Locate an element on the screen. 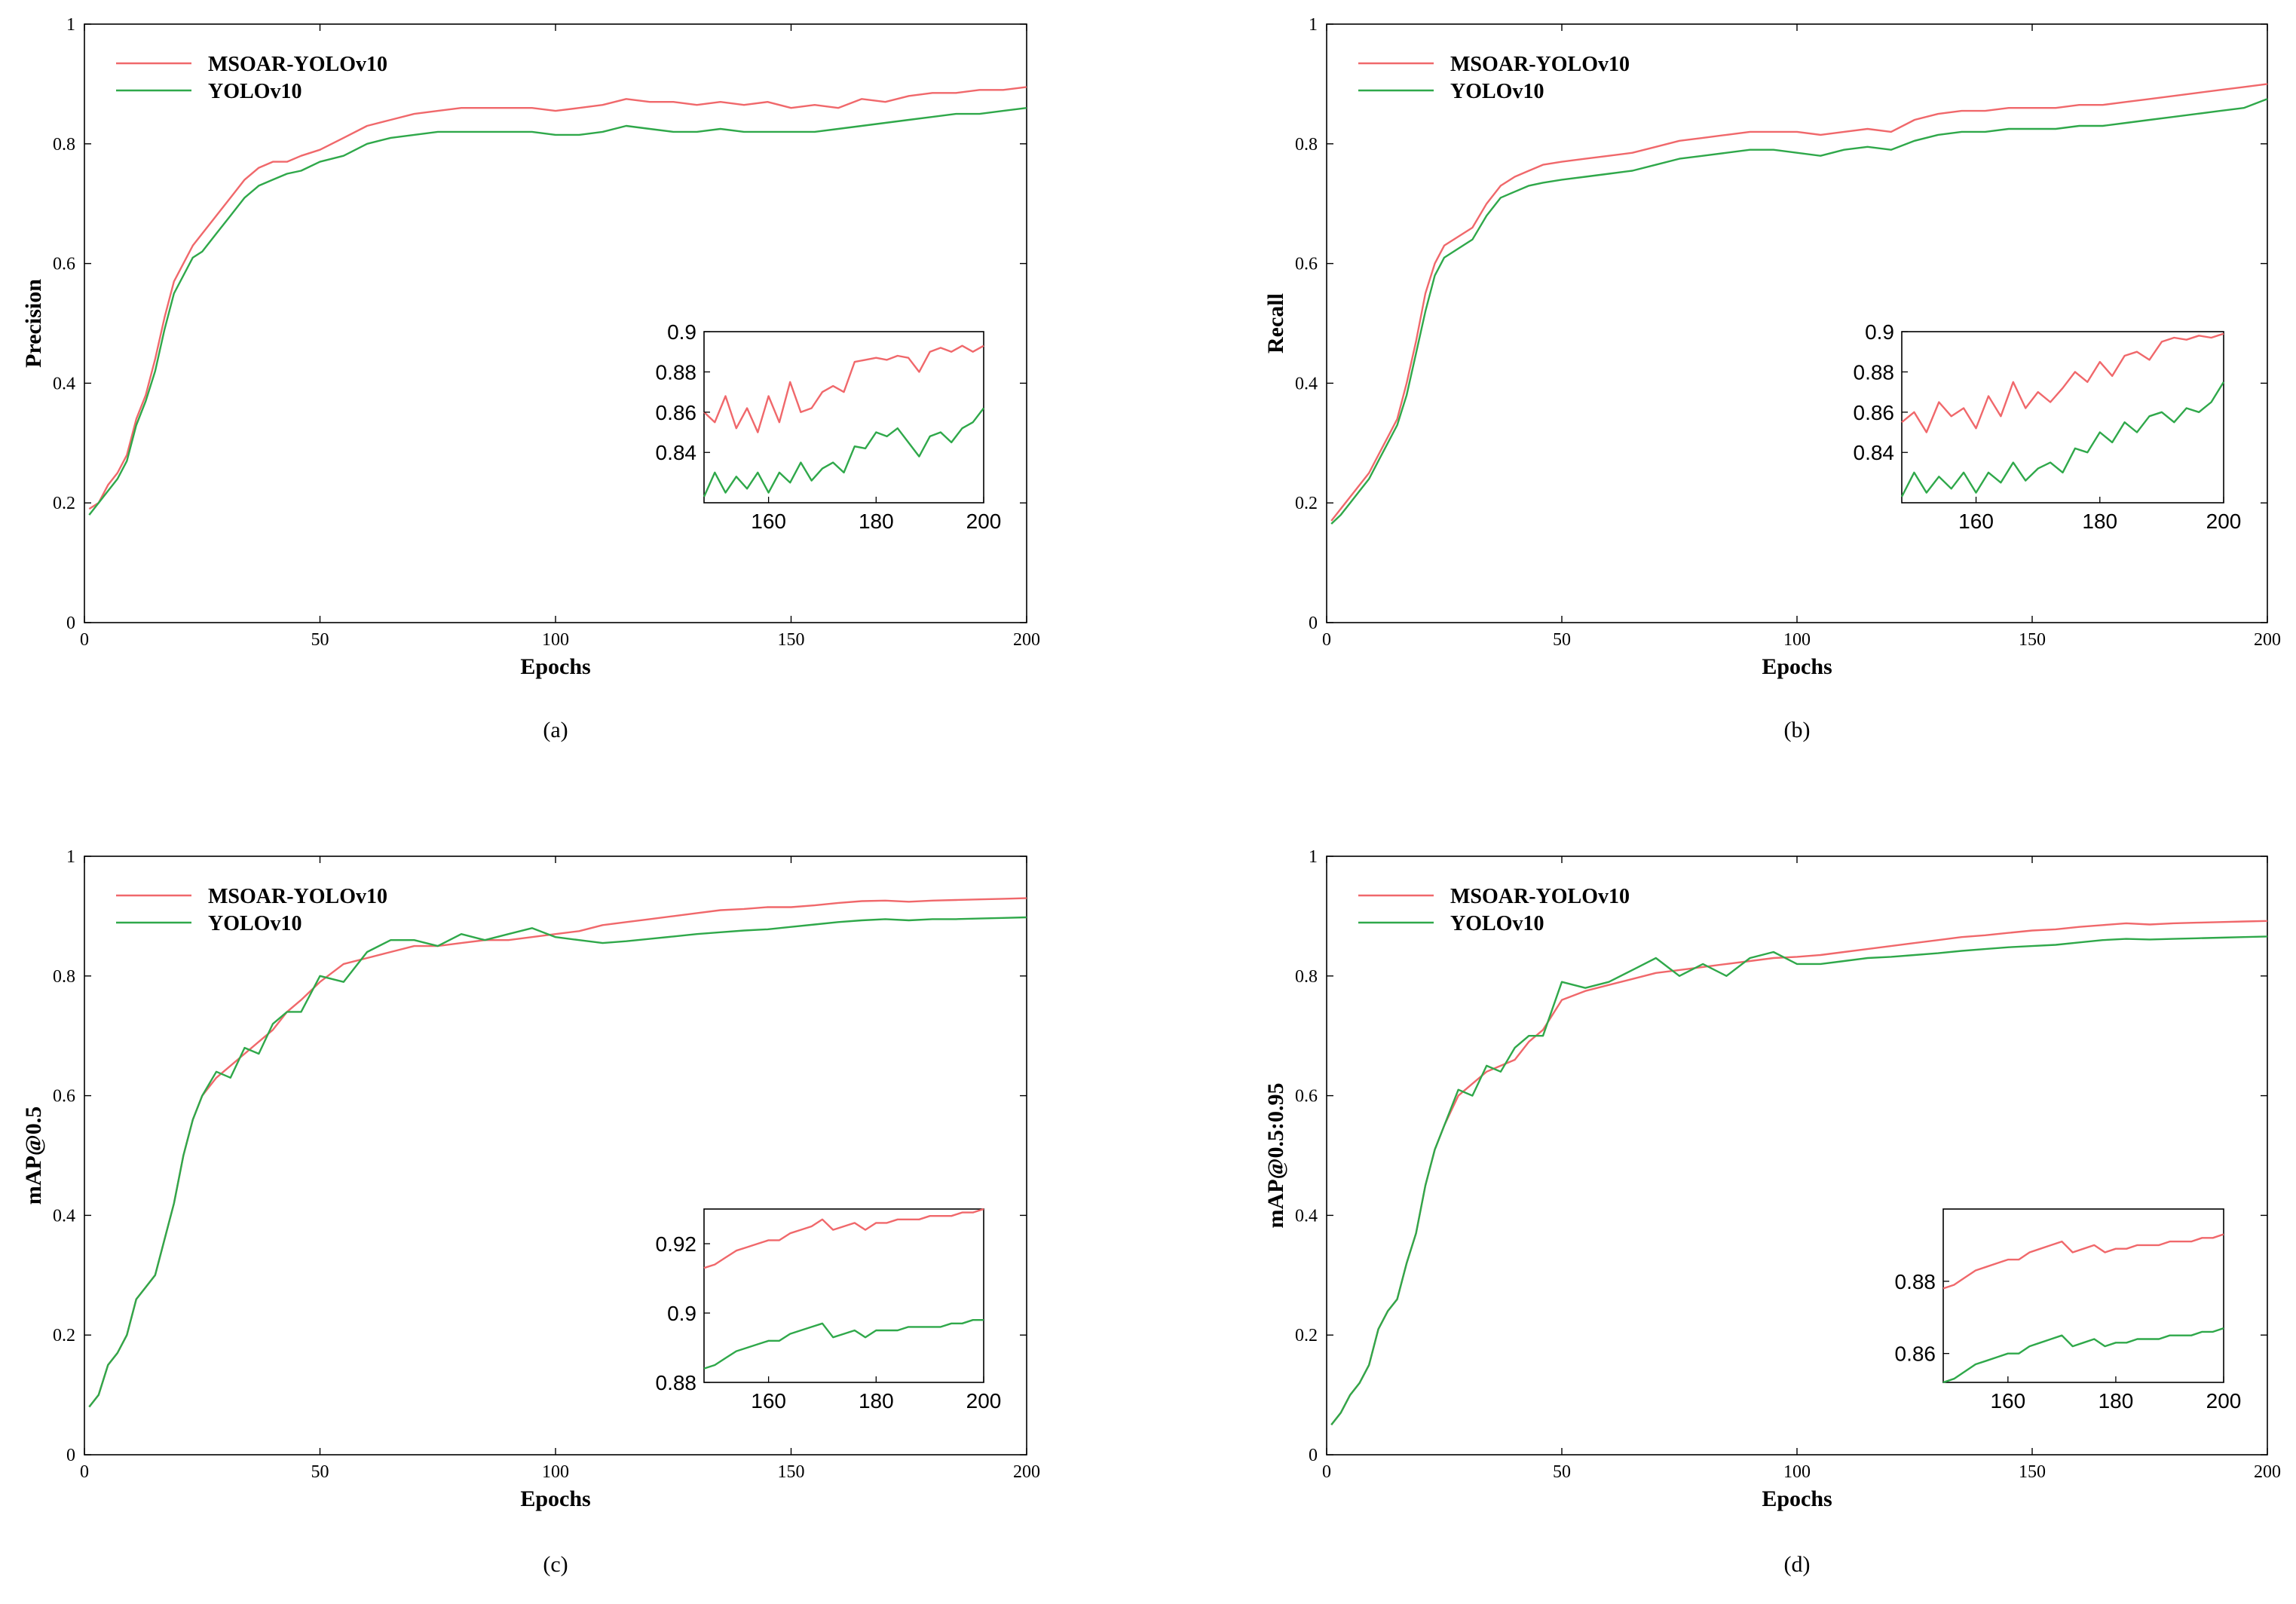  panel-caption: (a) is located at coordinates (555, 730).